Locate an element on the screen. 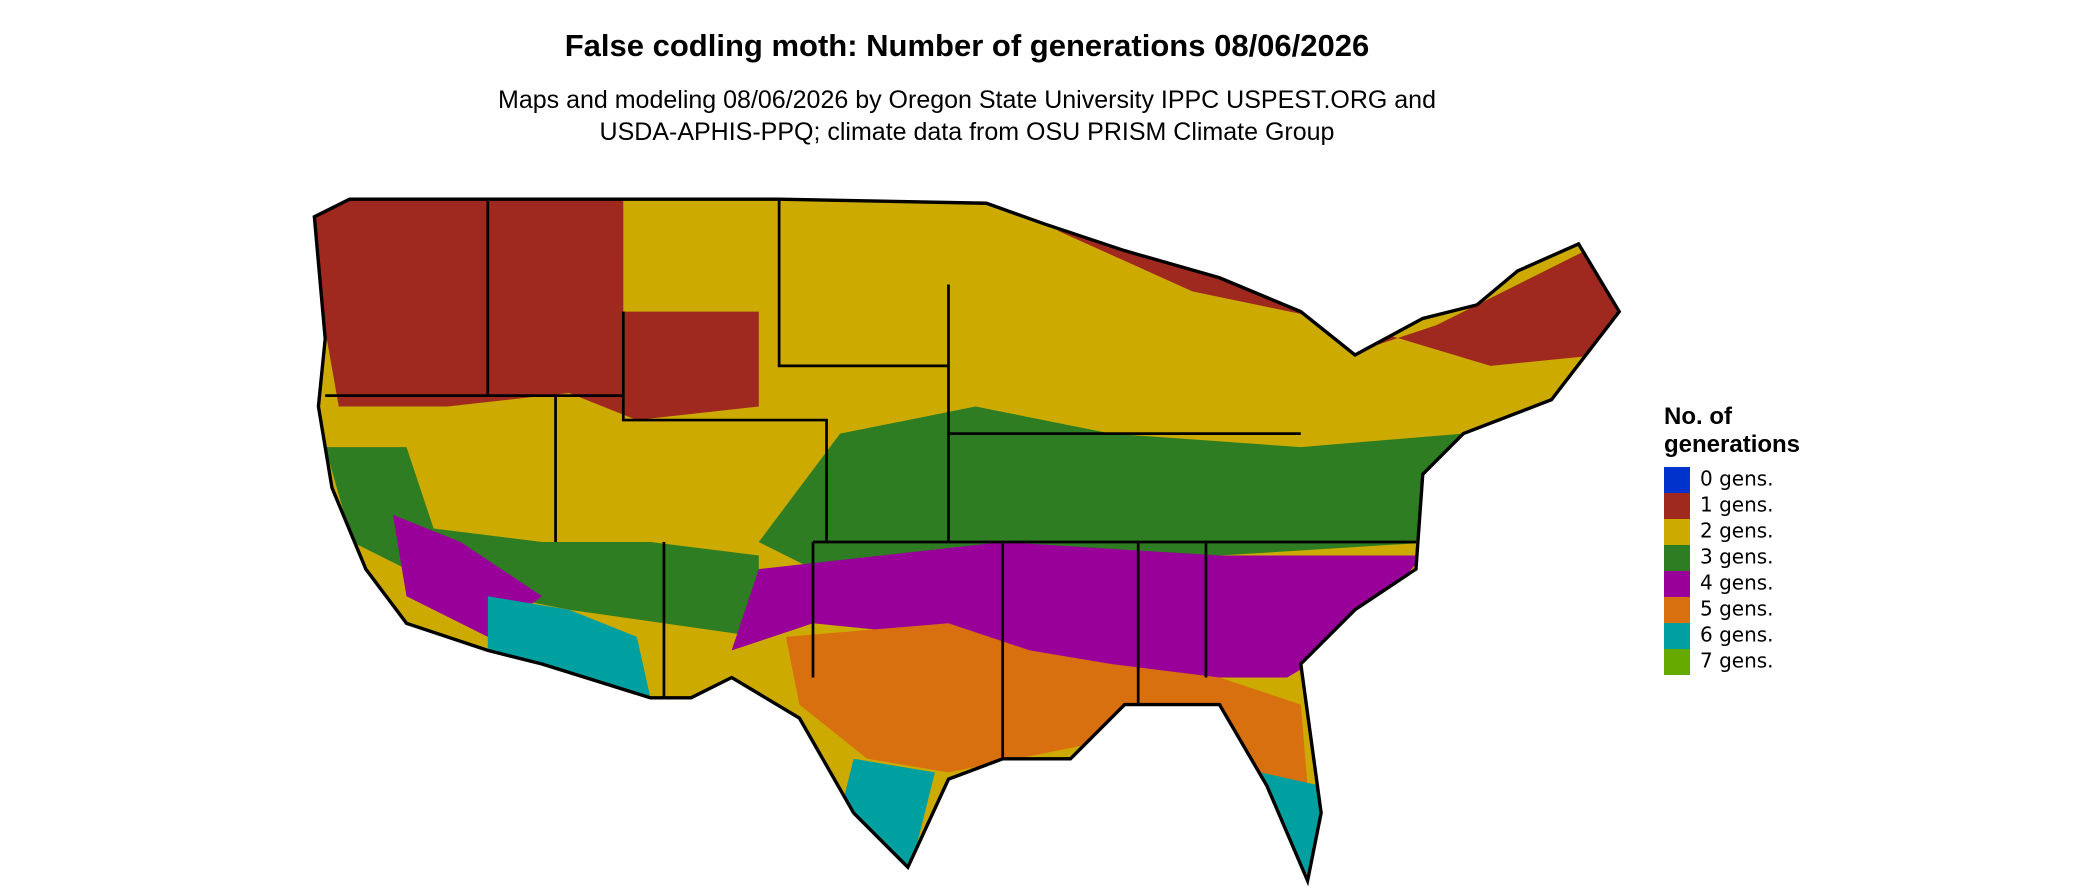 The height and width of the screenshot is (892, 2100). legend-title: No. of is located at coordinates (1698, 416).